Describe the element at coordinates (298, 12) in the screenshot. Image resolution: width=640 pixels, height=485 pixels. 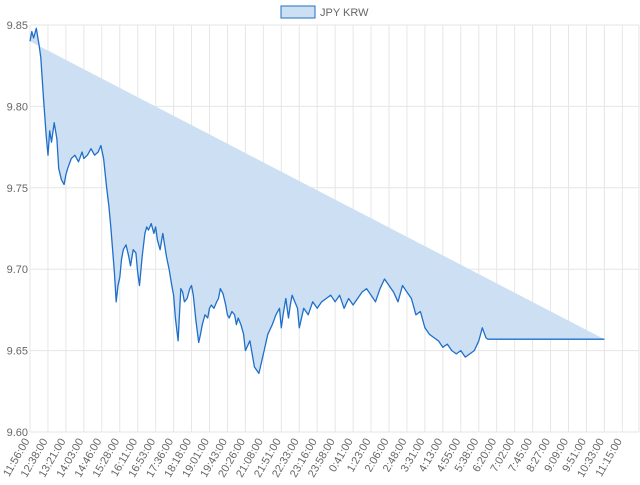
I see `legend-swatch` at that location.